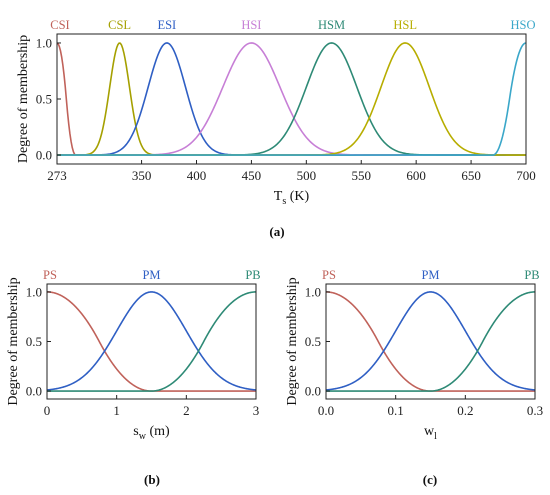  What do you see at coordinates (59, 25) in the screenshot?
I see `series-label-csi: CSI` at bounding box center [59, 25].